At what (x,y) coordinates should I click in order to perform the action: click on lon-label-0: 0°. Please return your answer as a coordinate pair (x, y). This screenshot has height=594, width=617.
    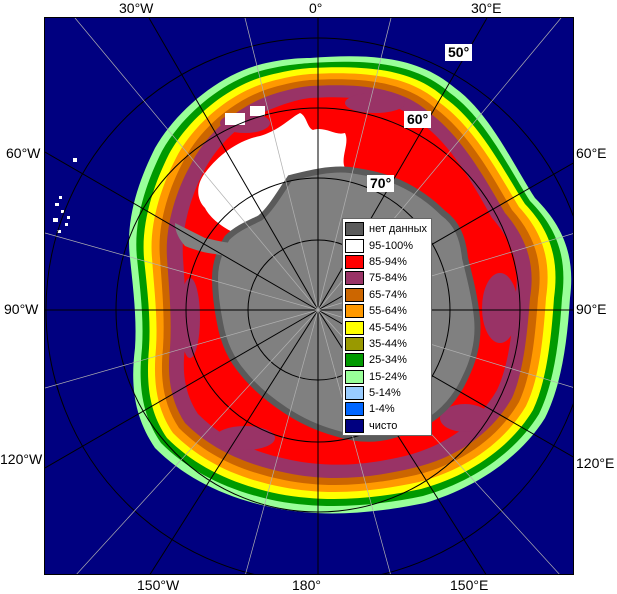
    Looking at the image, I should click on (316, 8).